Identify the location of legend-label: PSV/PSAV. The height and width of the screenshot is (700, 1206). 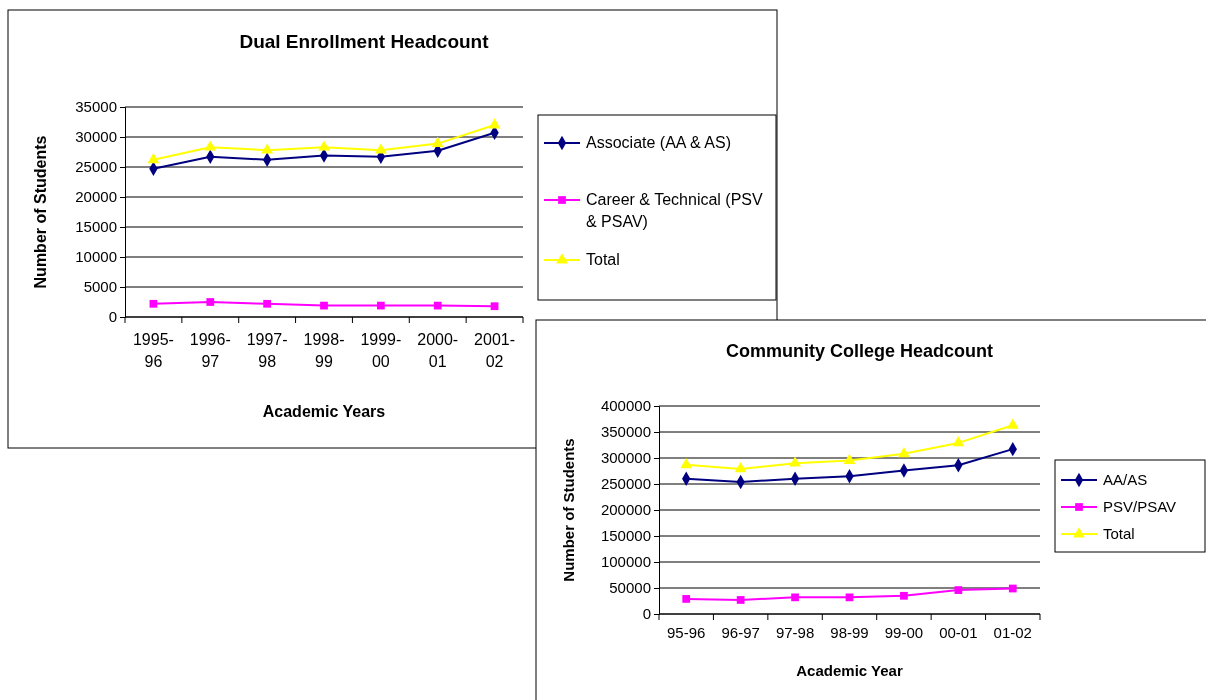
(1140, 506).